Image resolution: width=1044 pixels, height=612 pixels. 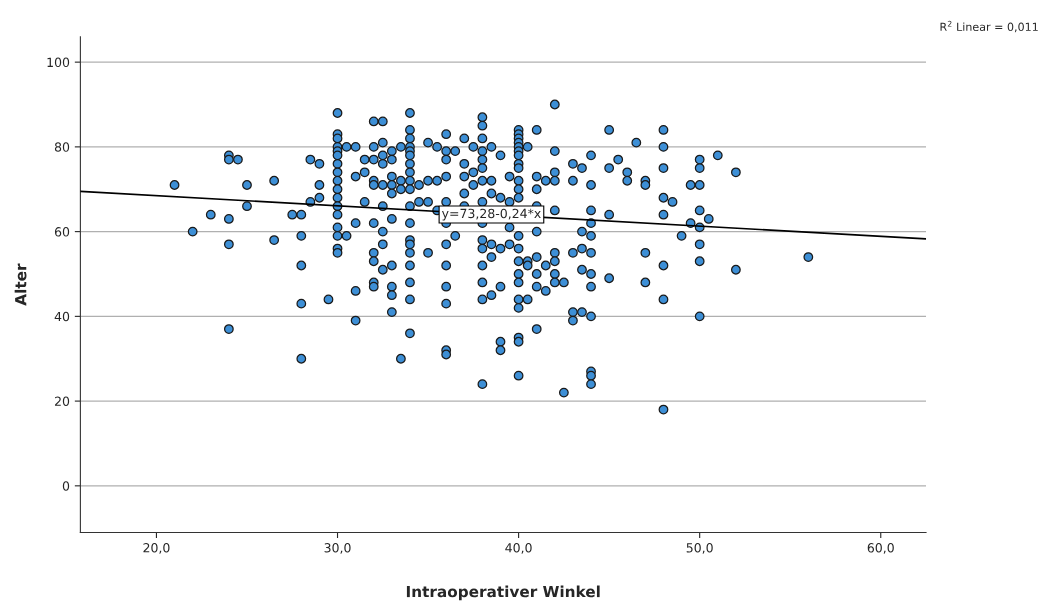 I want to click on x-tick-label: 30,0, so click(x=337, y=548).